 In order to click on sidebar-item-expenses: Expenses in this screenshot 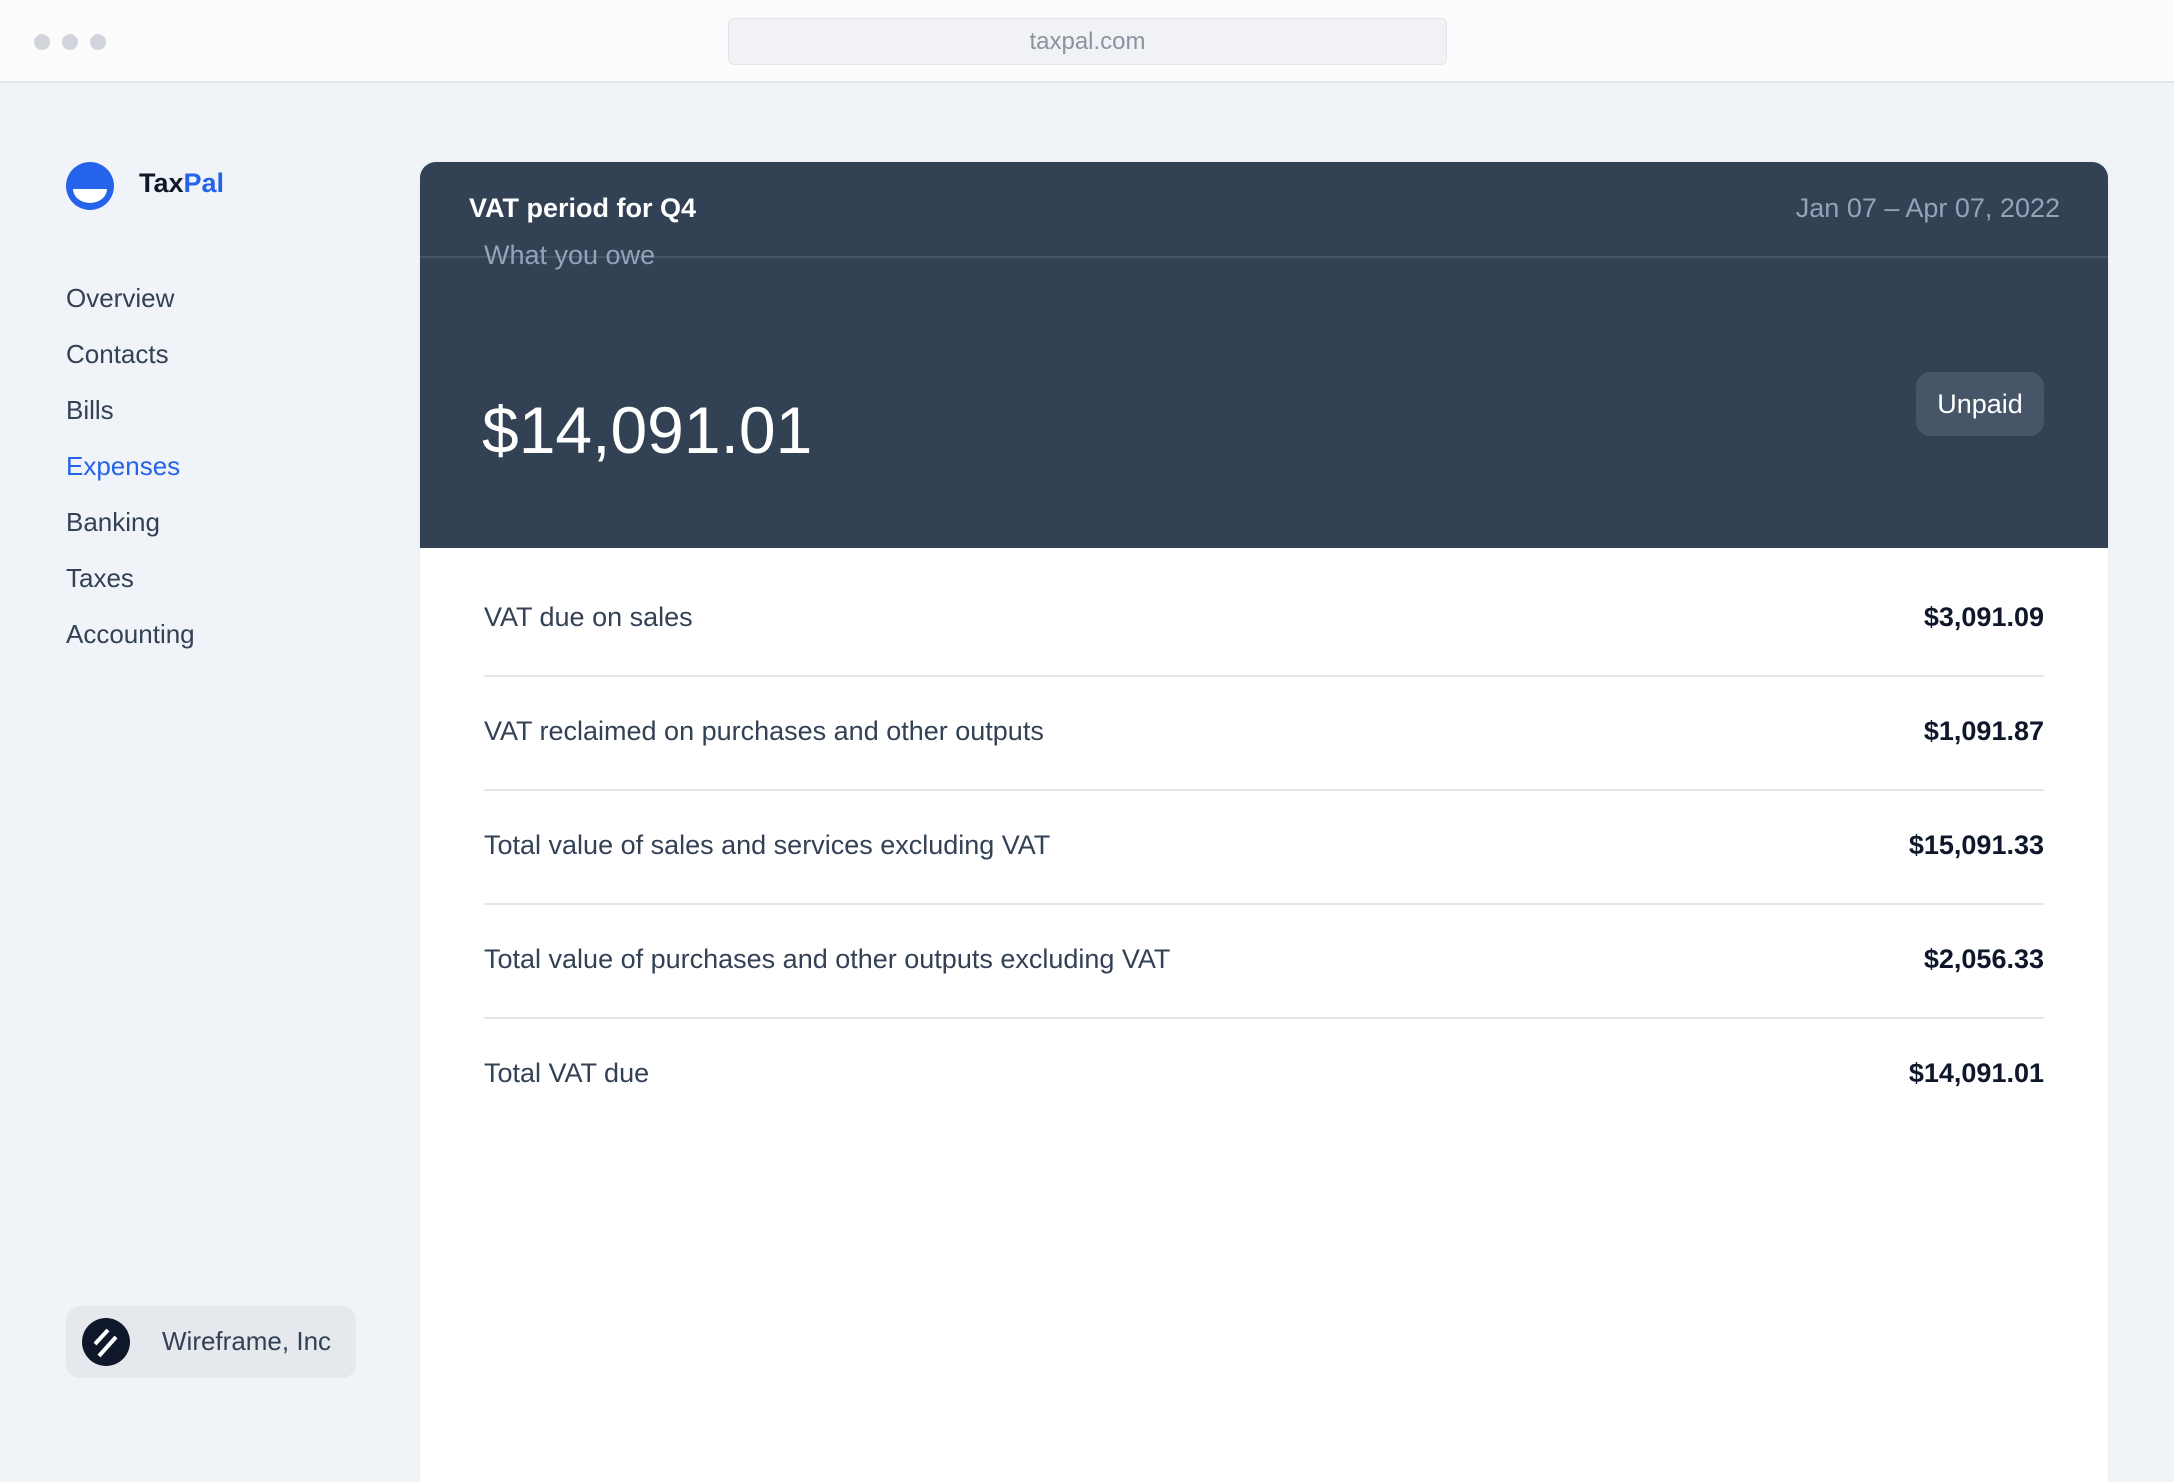, I will do `click(123, 466)`.